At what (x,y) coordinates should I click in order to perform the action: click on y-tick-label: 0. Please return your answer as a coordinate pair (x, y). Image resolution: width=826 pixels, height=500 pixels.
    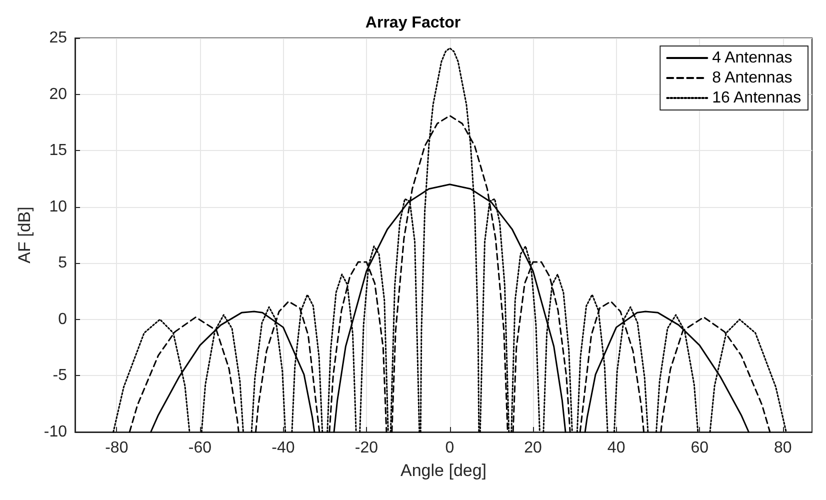
    Looking at the image, I should click on (63, 319).